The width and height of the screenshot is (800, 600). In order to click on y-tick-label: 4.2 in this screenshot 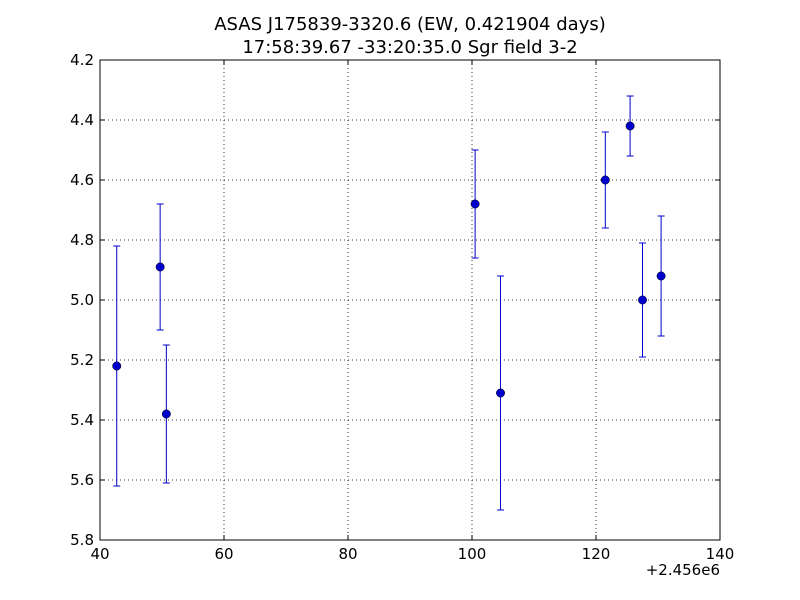, I will do `click(82, 60)`.